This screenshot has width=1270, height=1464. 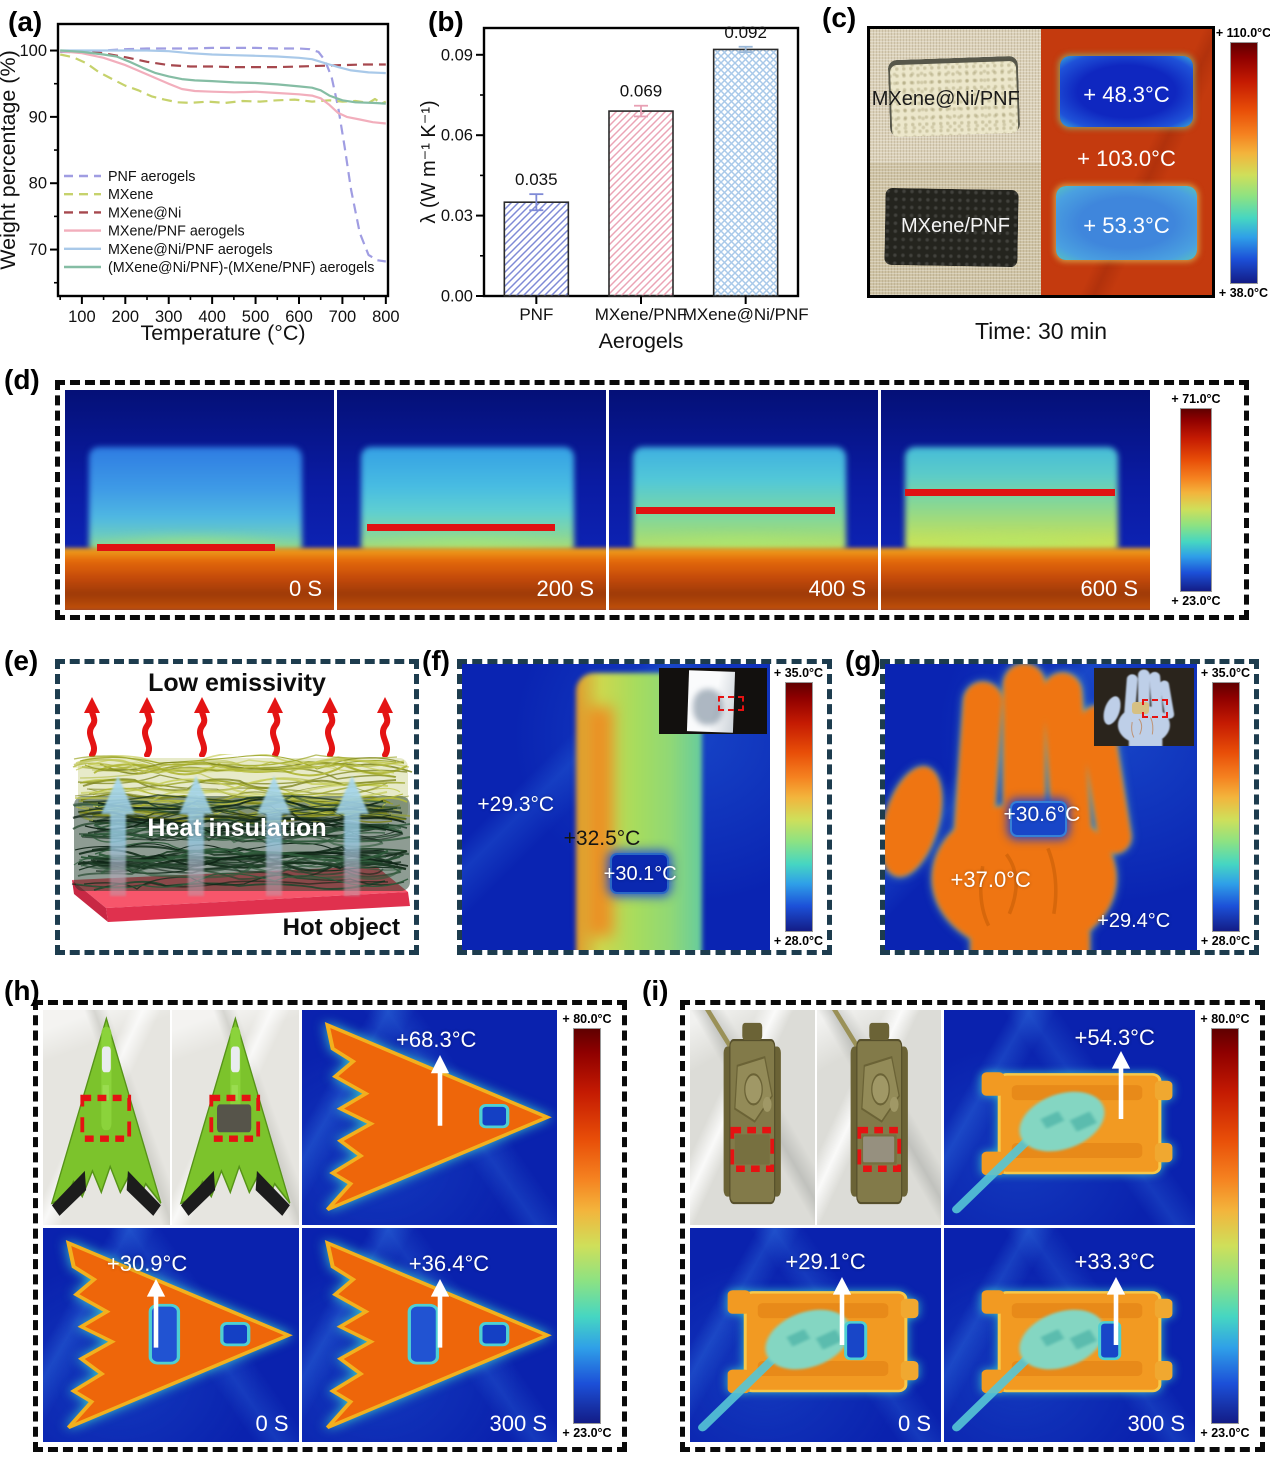 What do you see at coordinates (1225, 673) in the screenshot?
I see `colorbar-max-label: + 35.0°C` at bounding box center [1225, 673].